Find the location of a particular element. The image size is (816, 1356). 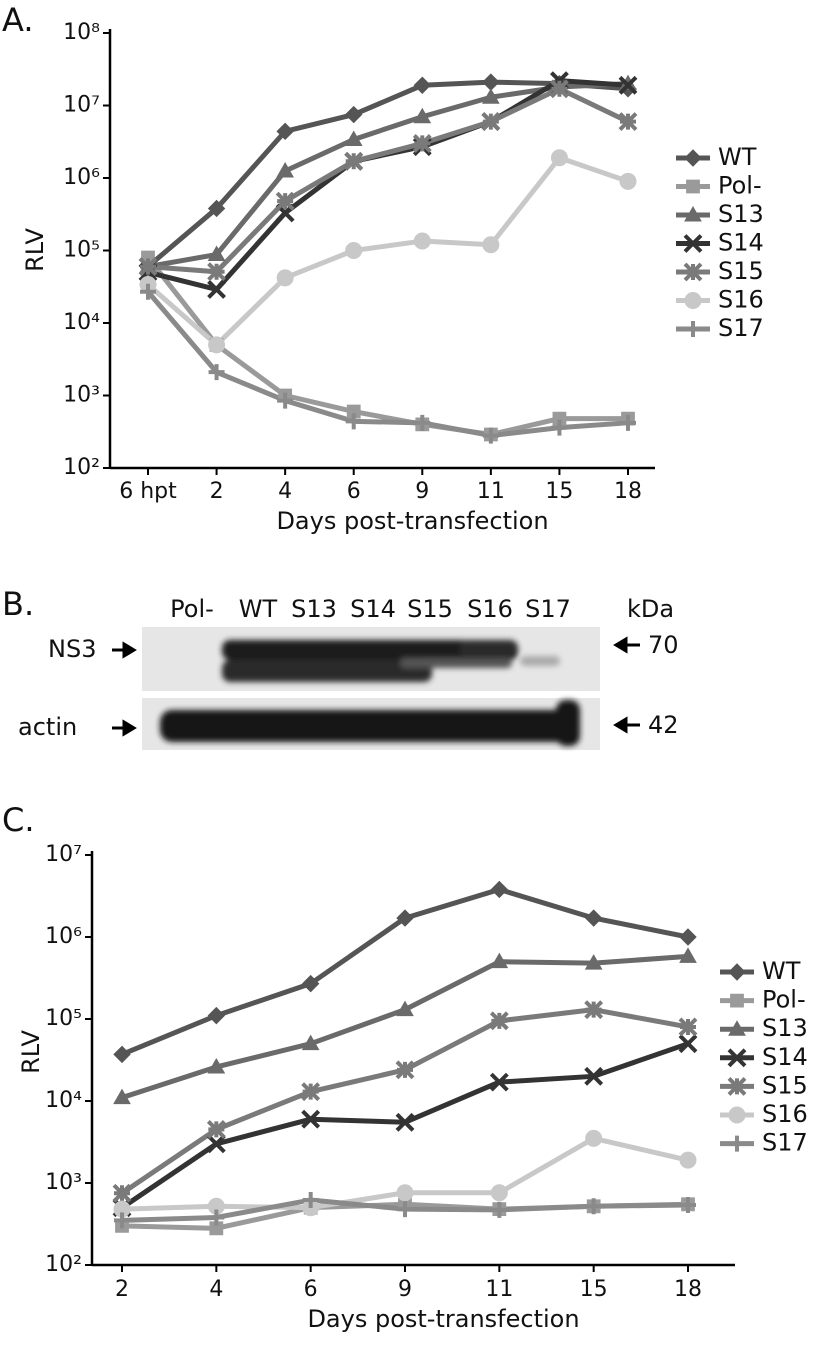

x-tick-label: 9 is located at coordinates (405, 1289).